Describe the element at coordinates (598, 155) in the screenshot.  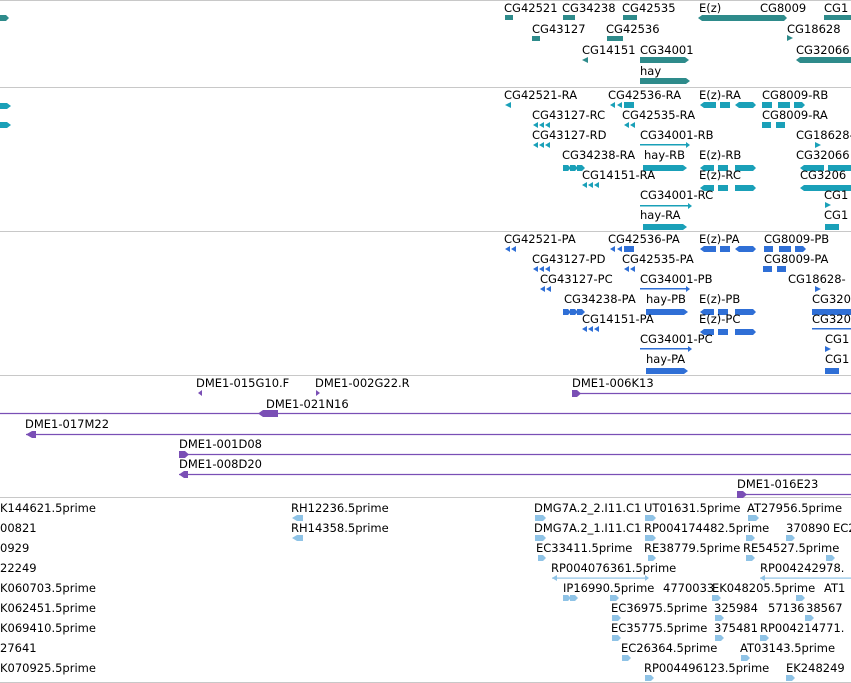
I see `transcript-label: CG34238-RA` at that location.